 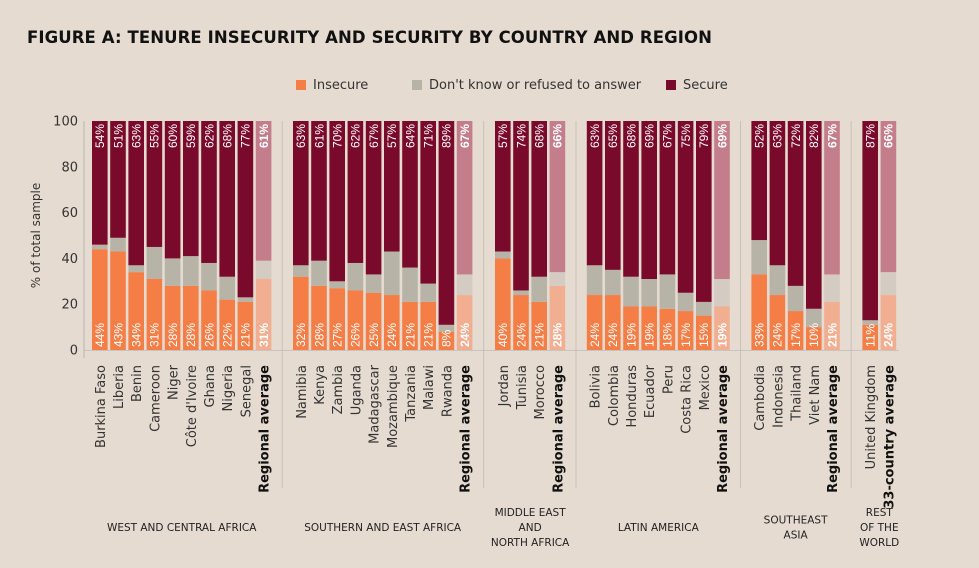 I want to click on data-label-secure: 79%, so click(x=704, y=136).